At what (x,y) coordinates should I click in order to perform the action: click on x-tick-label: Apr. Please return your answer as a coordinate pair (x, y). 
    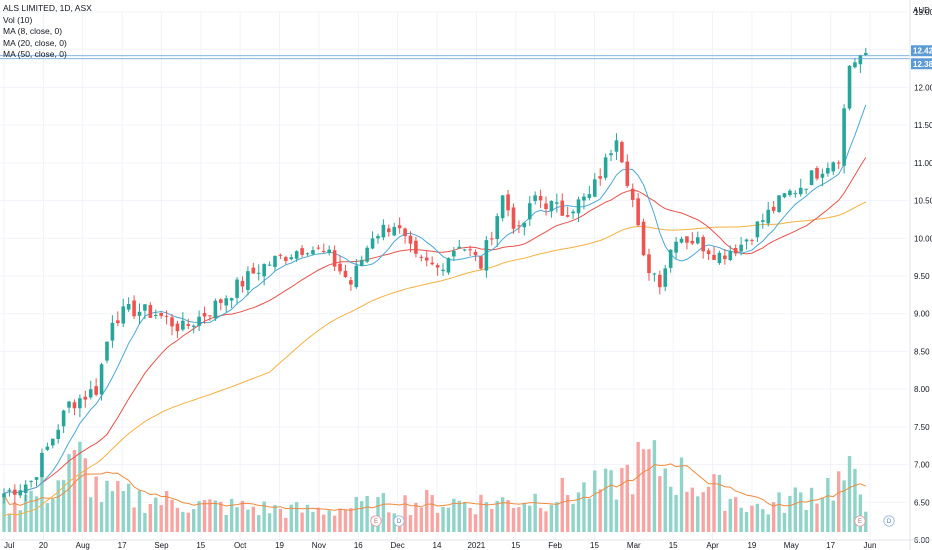
    Looking at the image, I should click on (712, 545).